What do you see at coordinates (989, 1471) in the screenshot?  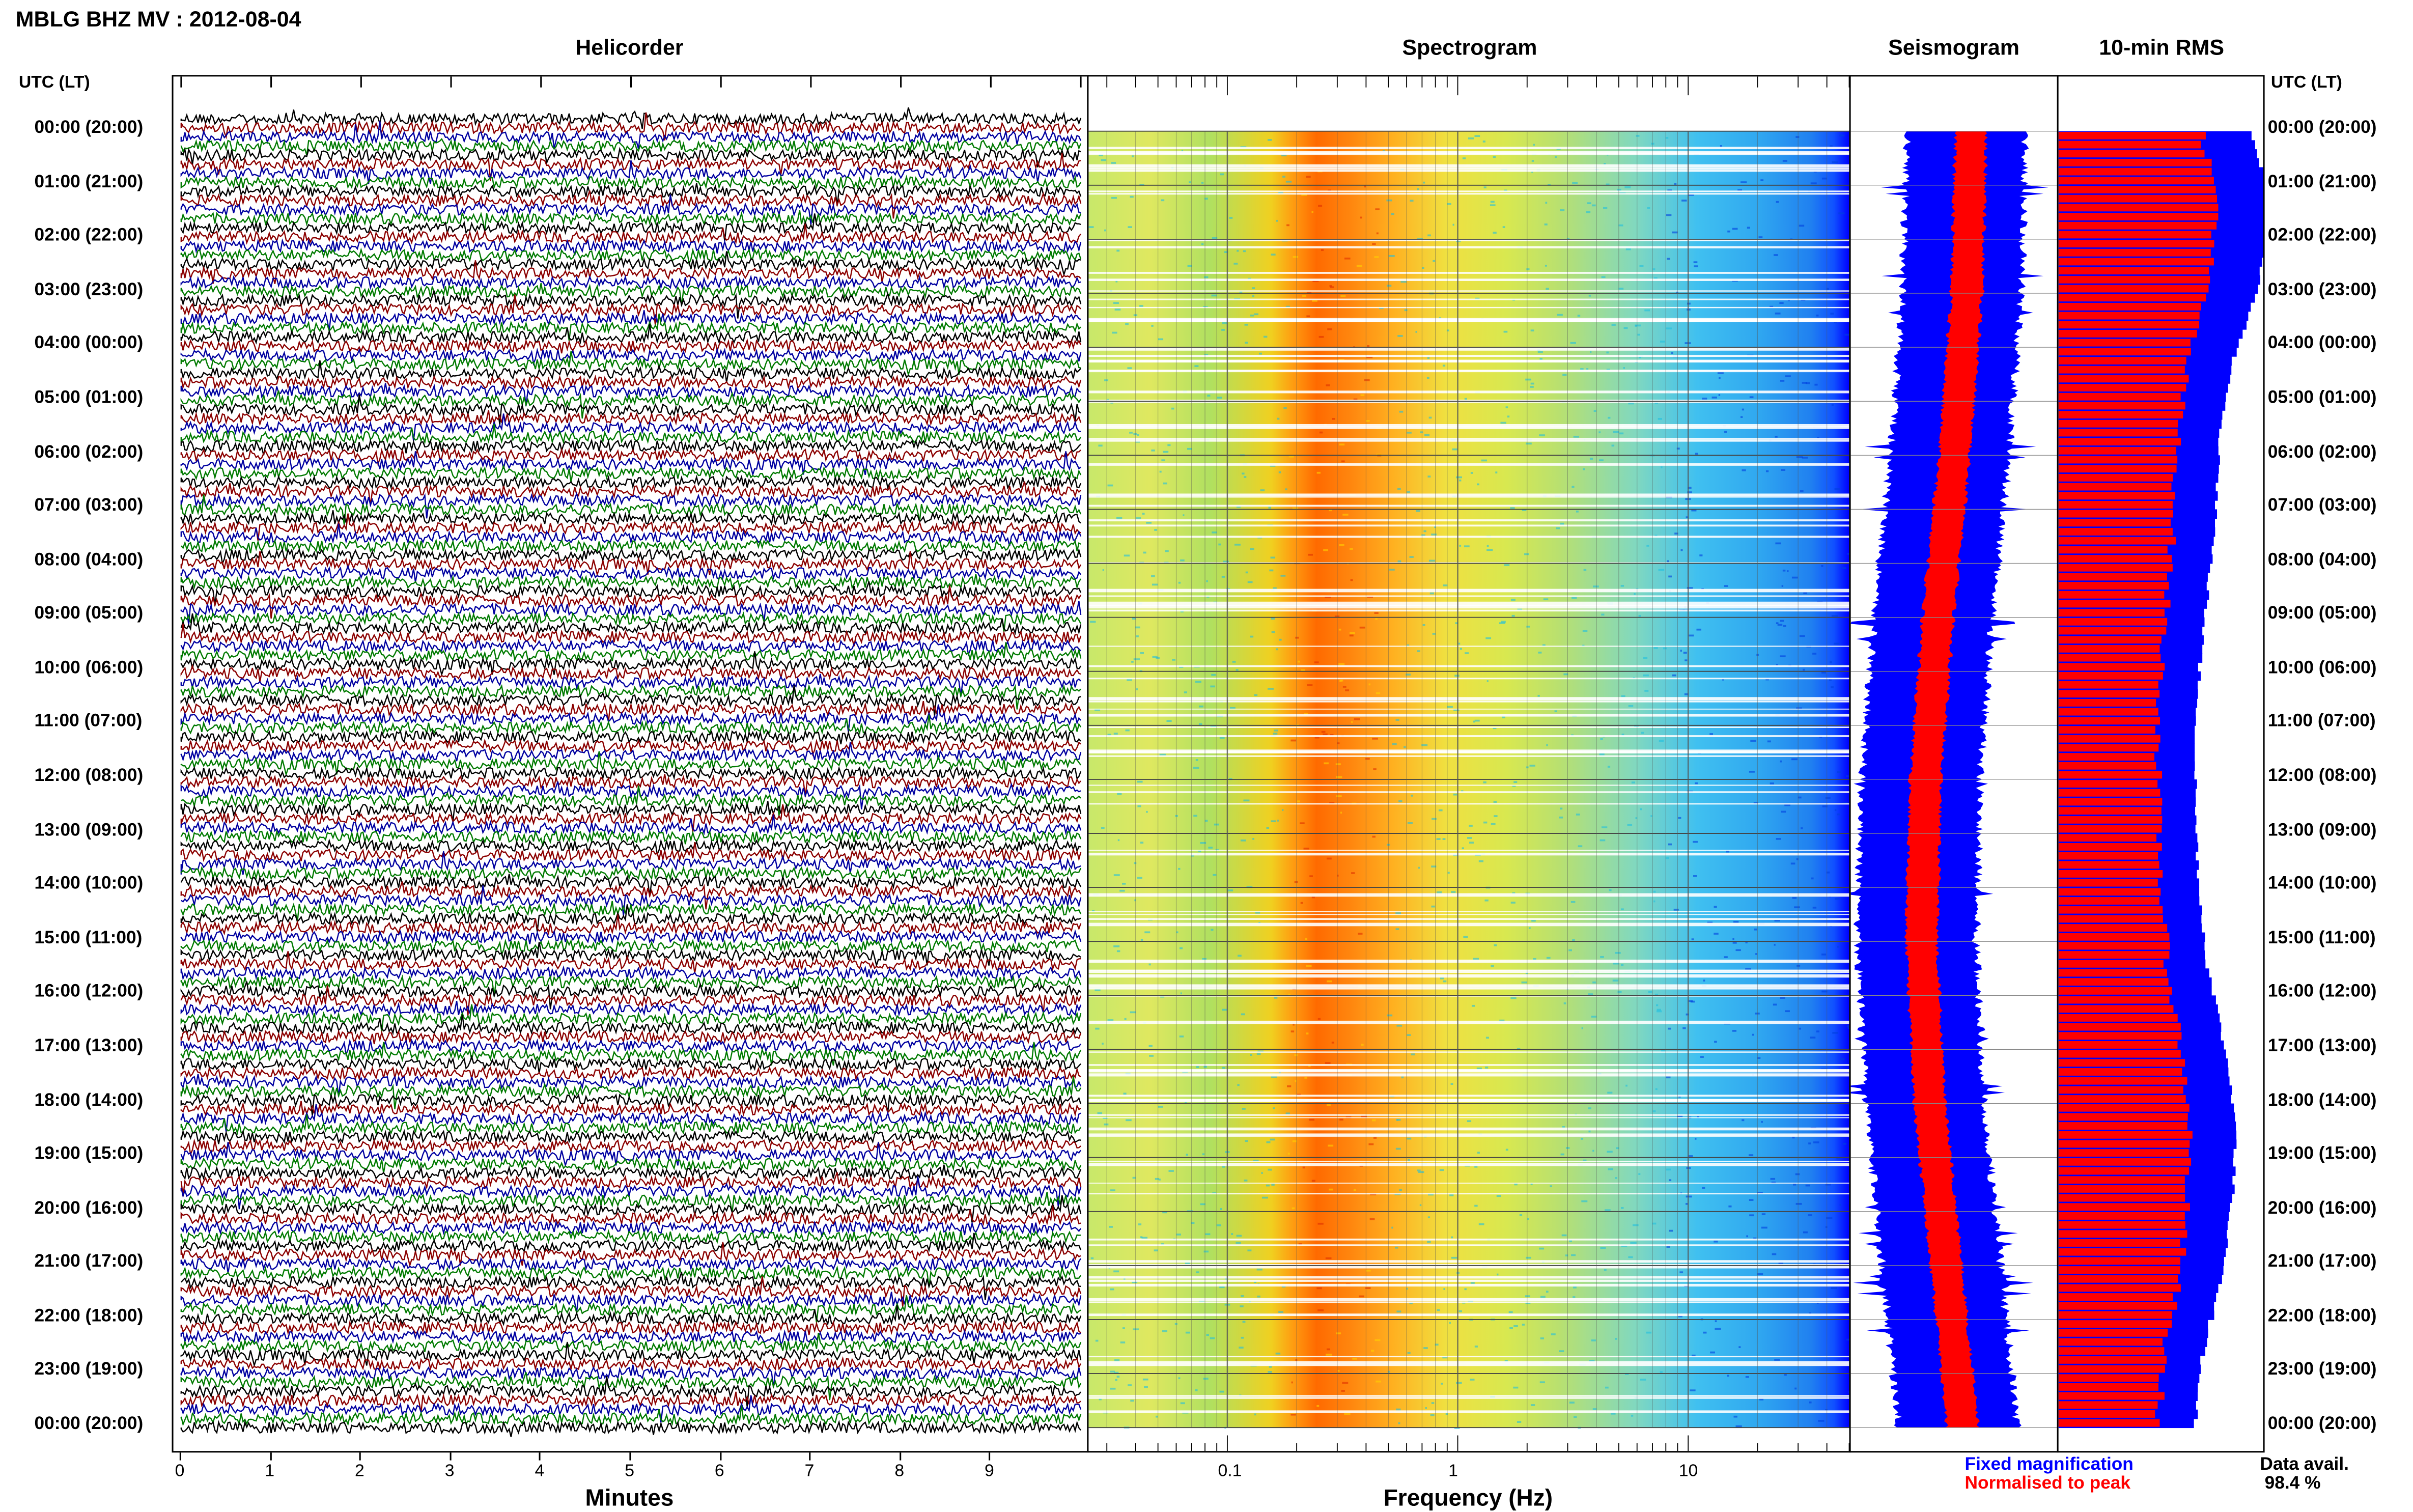 I see `helicorder-x-tick-label: 9` at bounding box center [989, 1471].